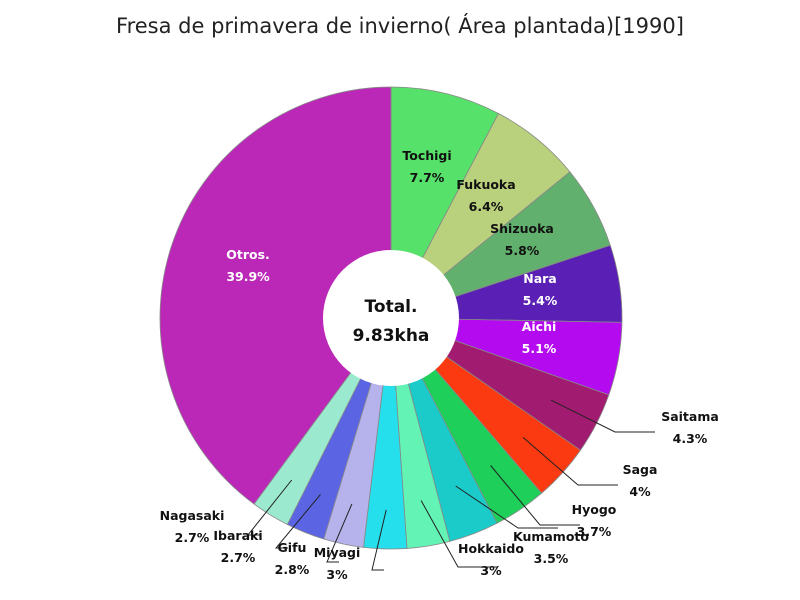 Image resolution: width=800 pixels, height=600 pixels. What do you see at coordinates (192, 537) in the screenshot?
I see `slice-value-label-nagasaki: 2.7%` at bounding box center [192, 537].